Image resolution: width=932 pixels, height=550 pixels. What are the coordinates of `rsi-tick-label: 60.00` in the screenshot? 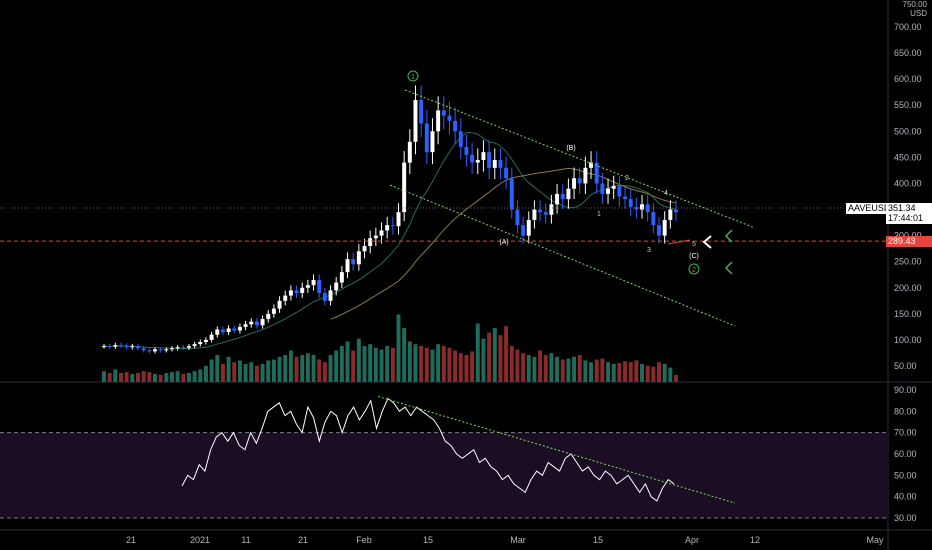 It's located at (905, 454).